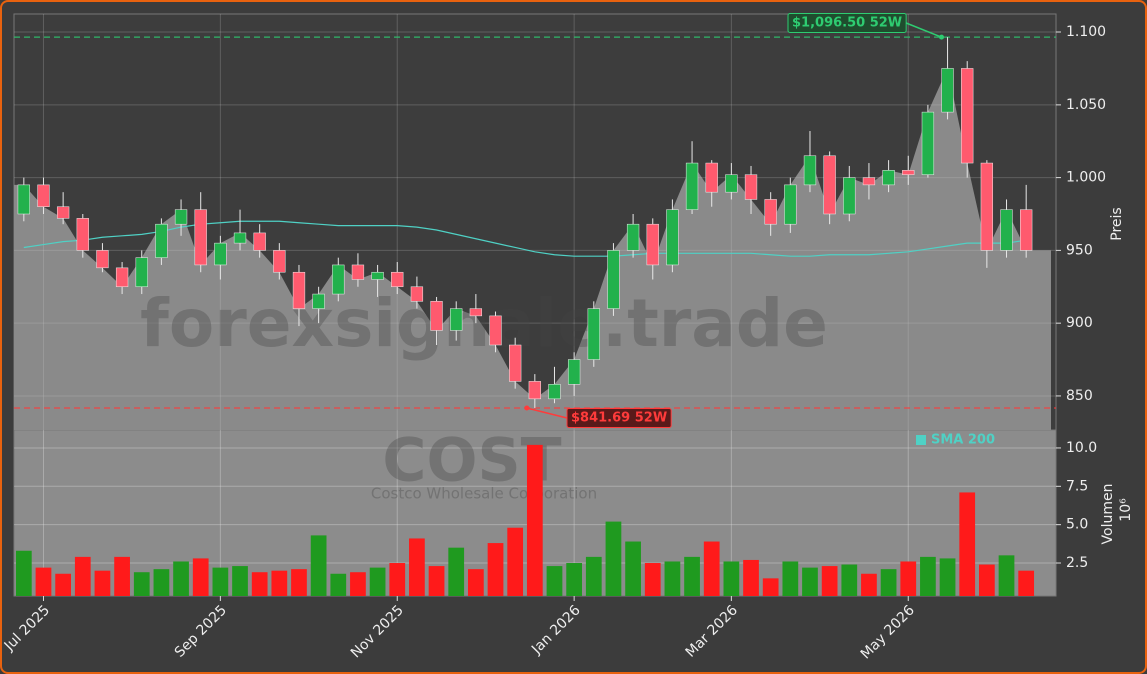 The width and height of the screenshot is (1147, 674). Describe the element at coordinates (888, 632) in the screenshot. I see `x-tick-label: May 2026` at that location.